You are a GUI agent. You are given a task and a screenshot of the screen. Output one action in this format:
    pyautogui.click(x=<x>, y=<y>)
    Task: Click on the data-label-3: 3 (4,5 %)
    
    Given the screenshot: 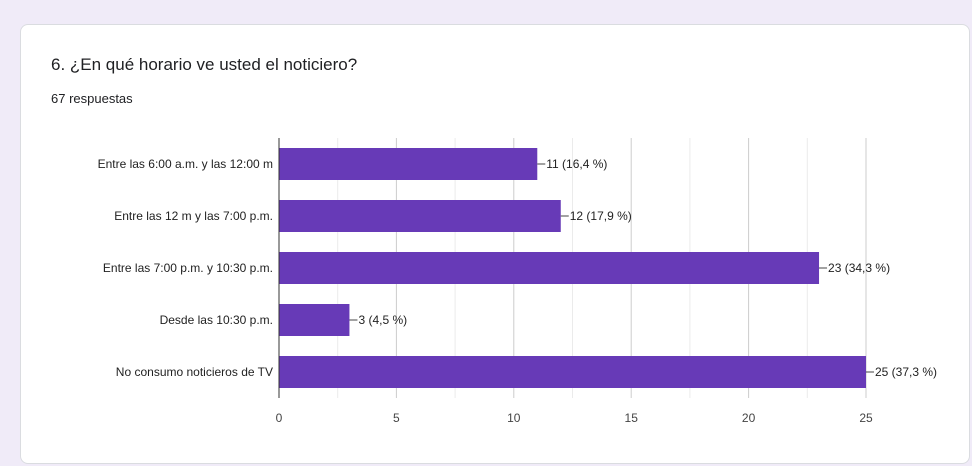 What is the action you would take?
    pyautogui.click(x=382, y=320)
    